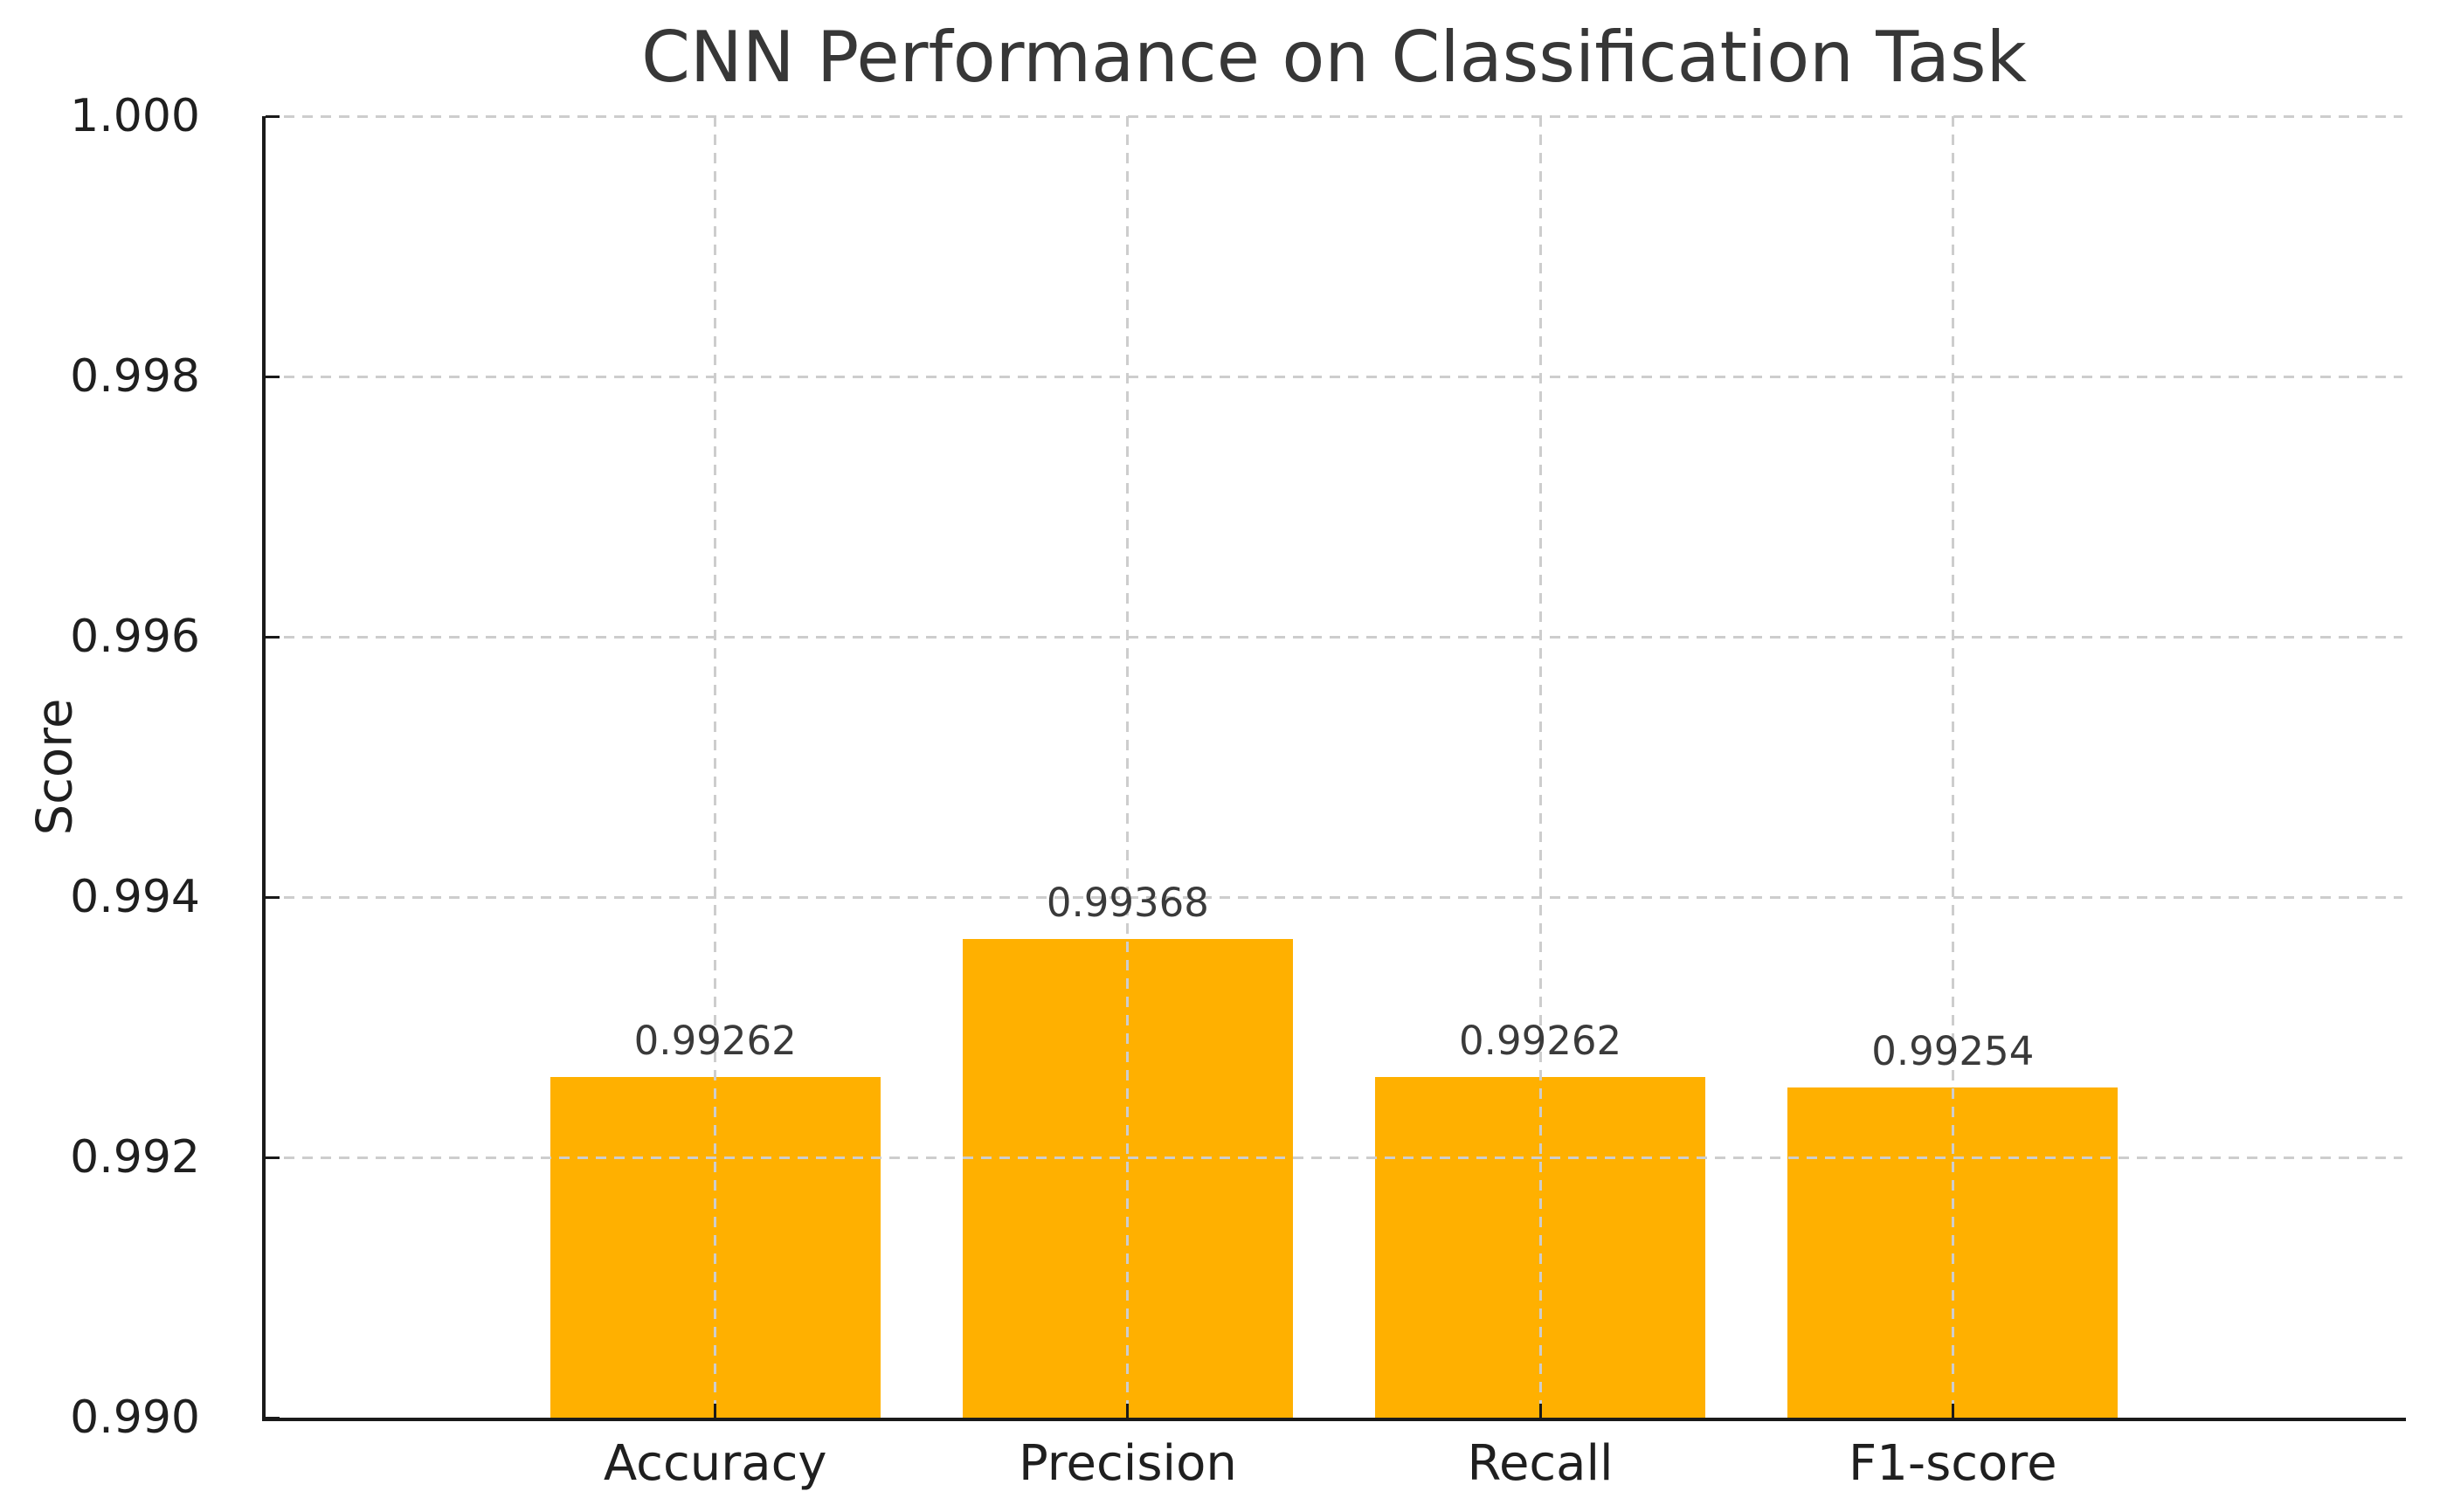 This screenshot has width=2440, height=1512. What do you see at coordinates (135, 1417) in the screenshot?
I see `y-tick-label: 0.990` at bounding box center [135, 1417].